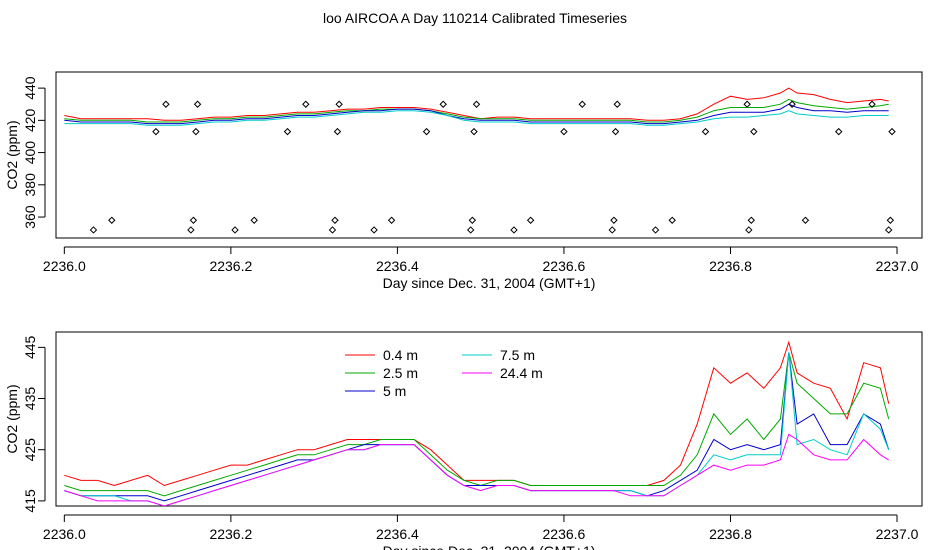 The image size is (950, 550). What do you see at coordinates (30, 185) in the screenshot?
I see `y-tick-label: 380` at bounding box center [30, 185].